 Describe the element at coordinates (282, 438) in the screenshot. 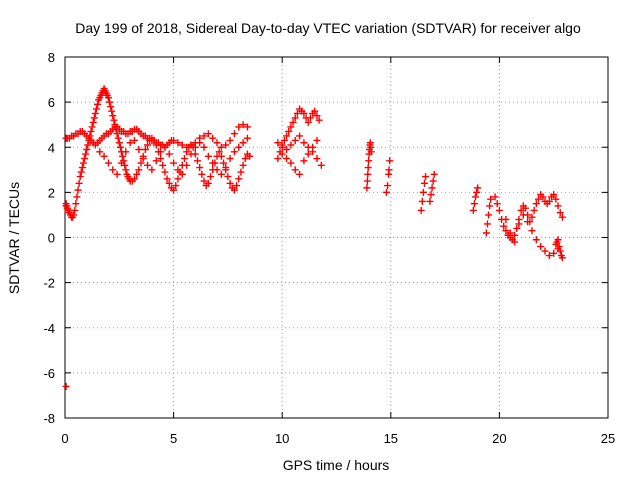

I see `x-tick-label: 10` at that location.